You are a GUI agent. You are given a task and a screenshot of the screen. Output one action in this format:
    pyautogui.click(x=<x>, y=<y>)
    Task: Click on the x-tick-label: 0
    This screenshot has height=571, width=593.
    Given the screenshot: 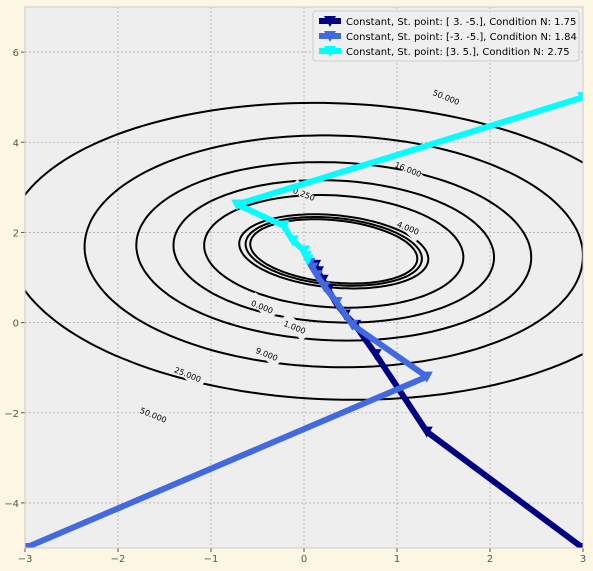 What is the action you would take?
    pyautogui.click(x=304, y=559)
    